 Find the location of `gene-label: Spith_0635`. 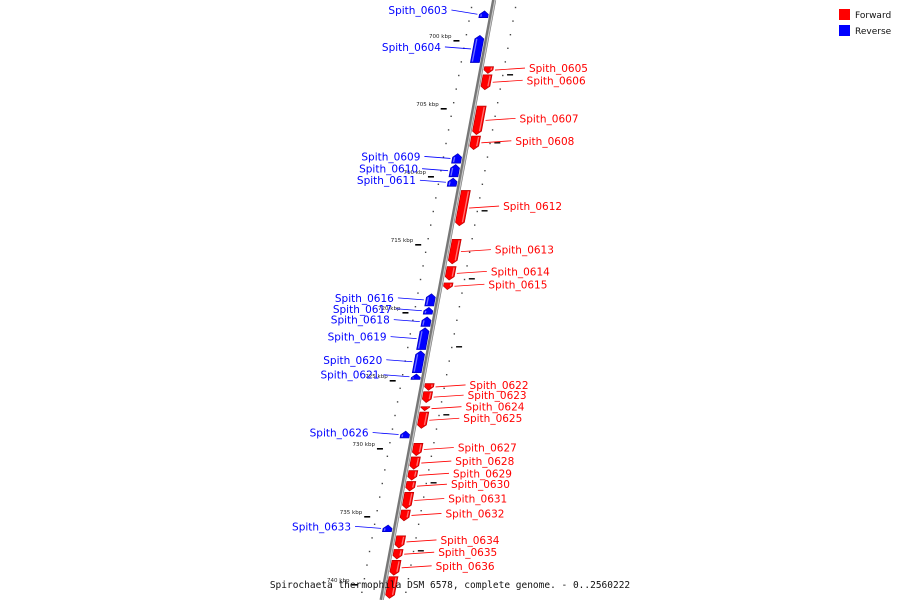

gene-label: Spith_0635 is located at coordinates (467, 553).